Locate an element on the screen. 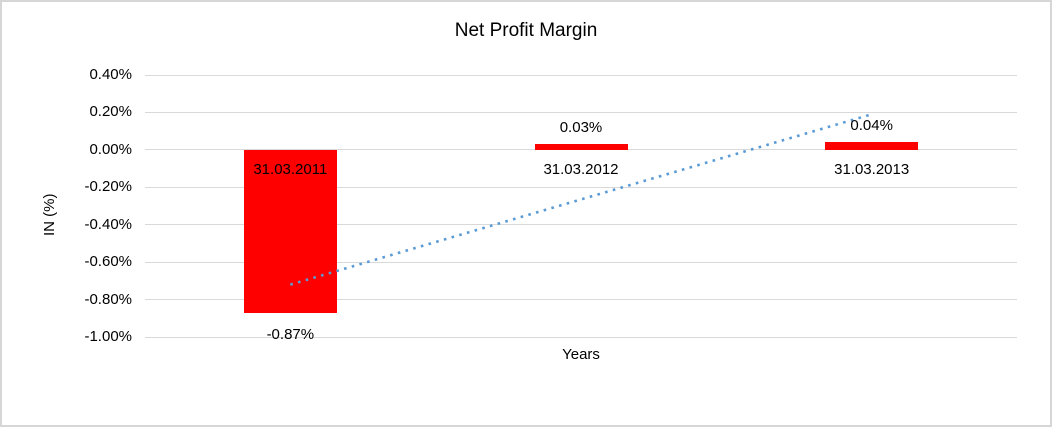 The width and height of the screenshot is (1052, 427). y-tick-label: -0.80% is located at coordinates (108, 299).